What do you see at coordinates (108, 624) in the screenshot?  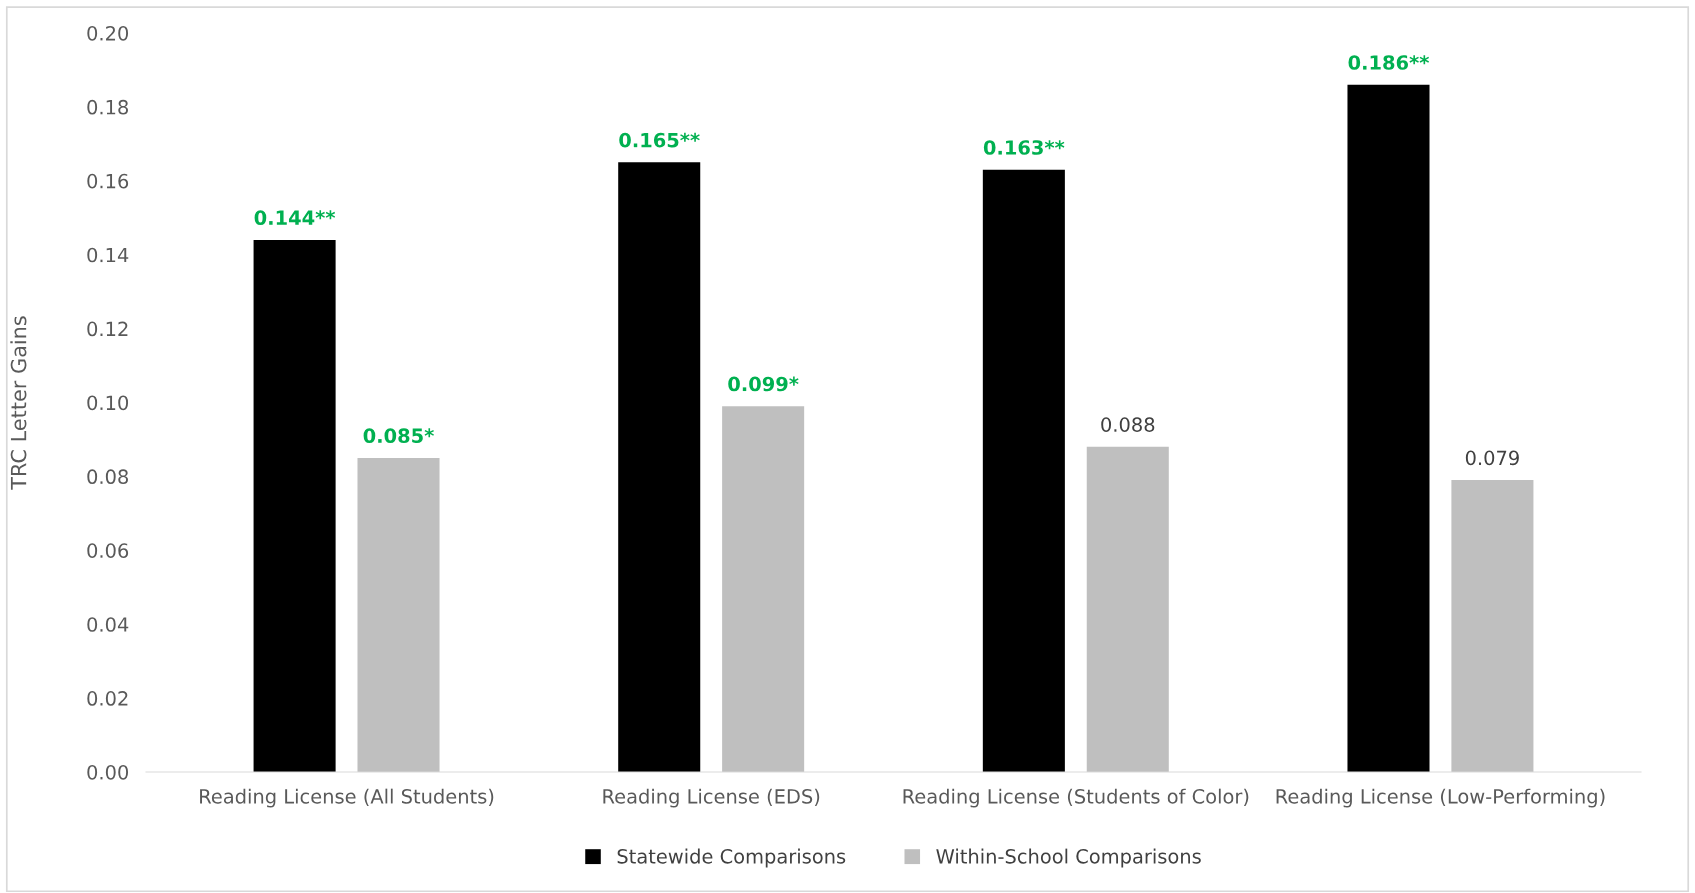 I see `y-tick-label: 0.04` at bounding box center [108, 624].